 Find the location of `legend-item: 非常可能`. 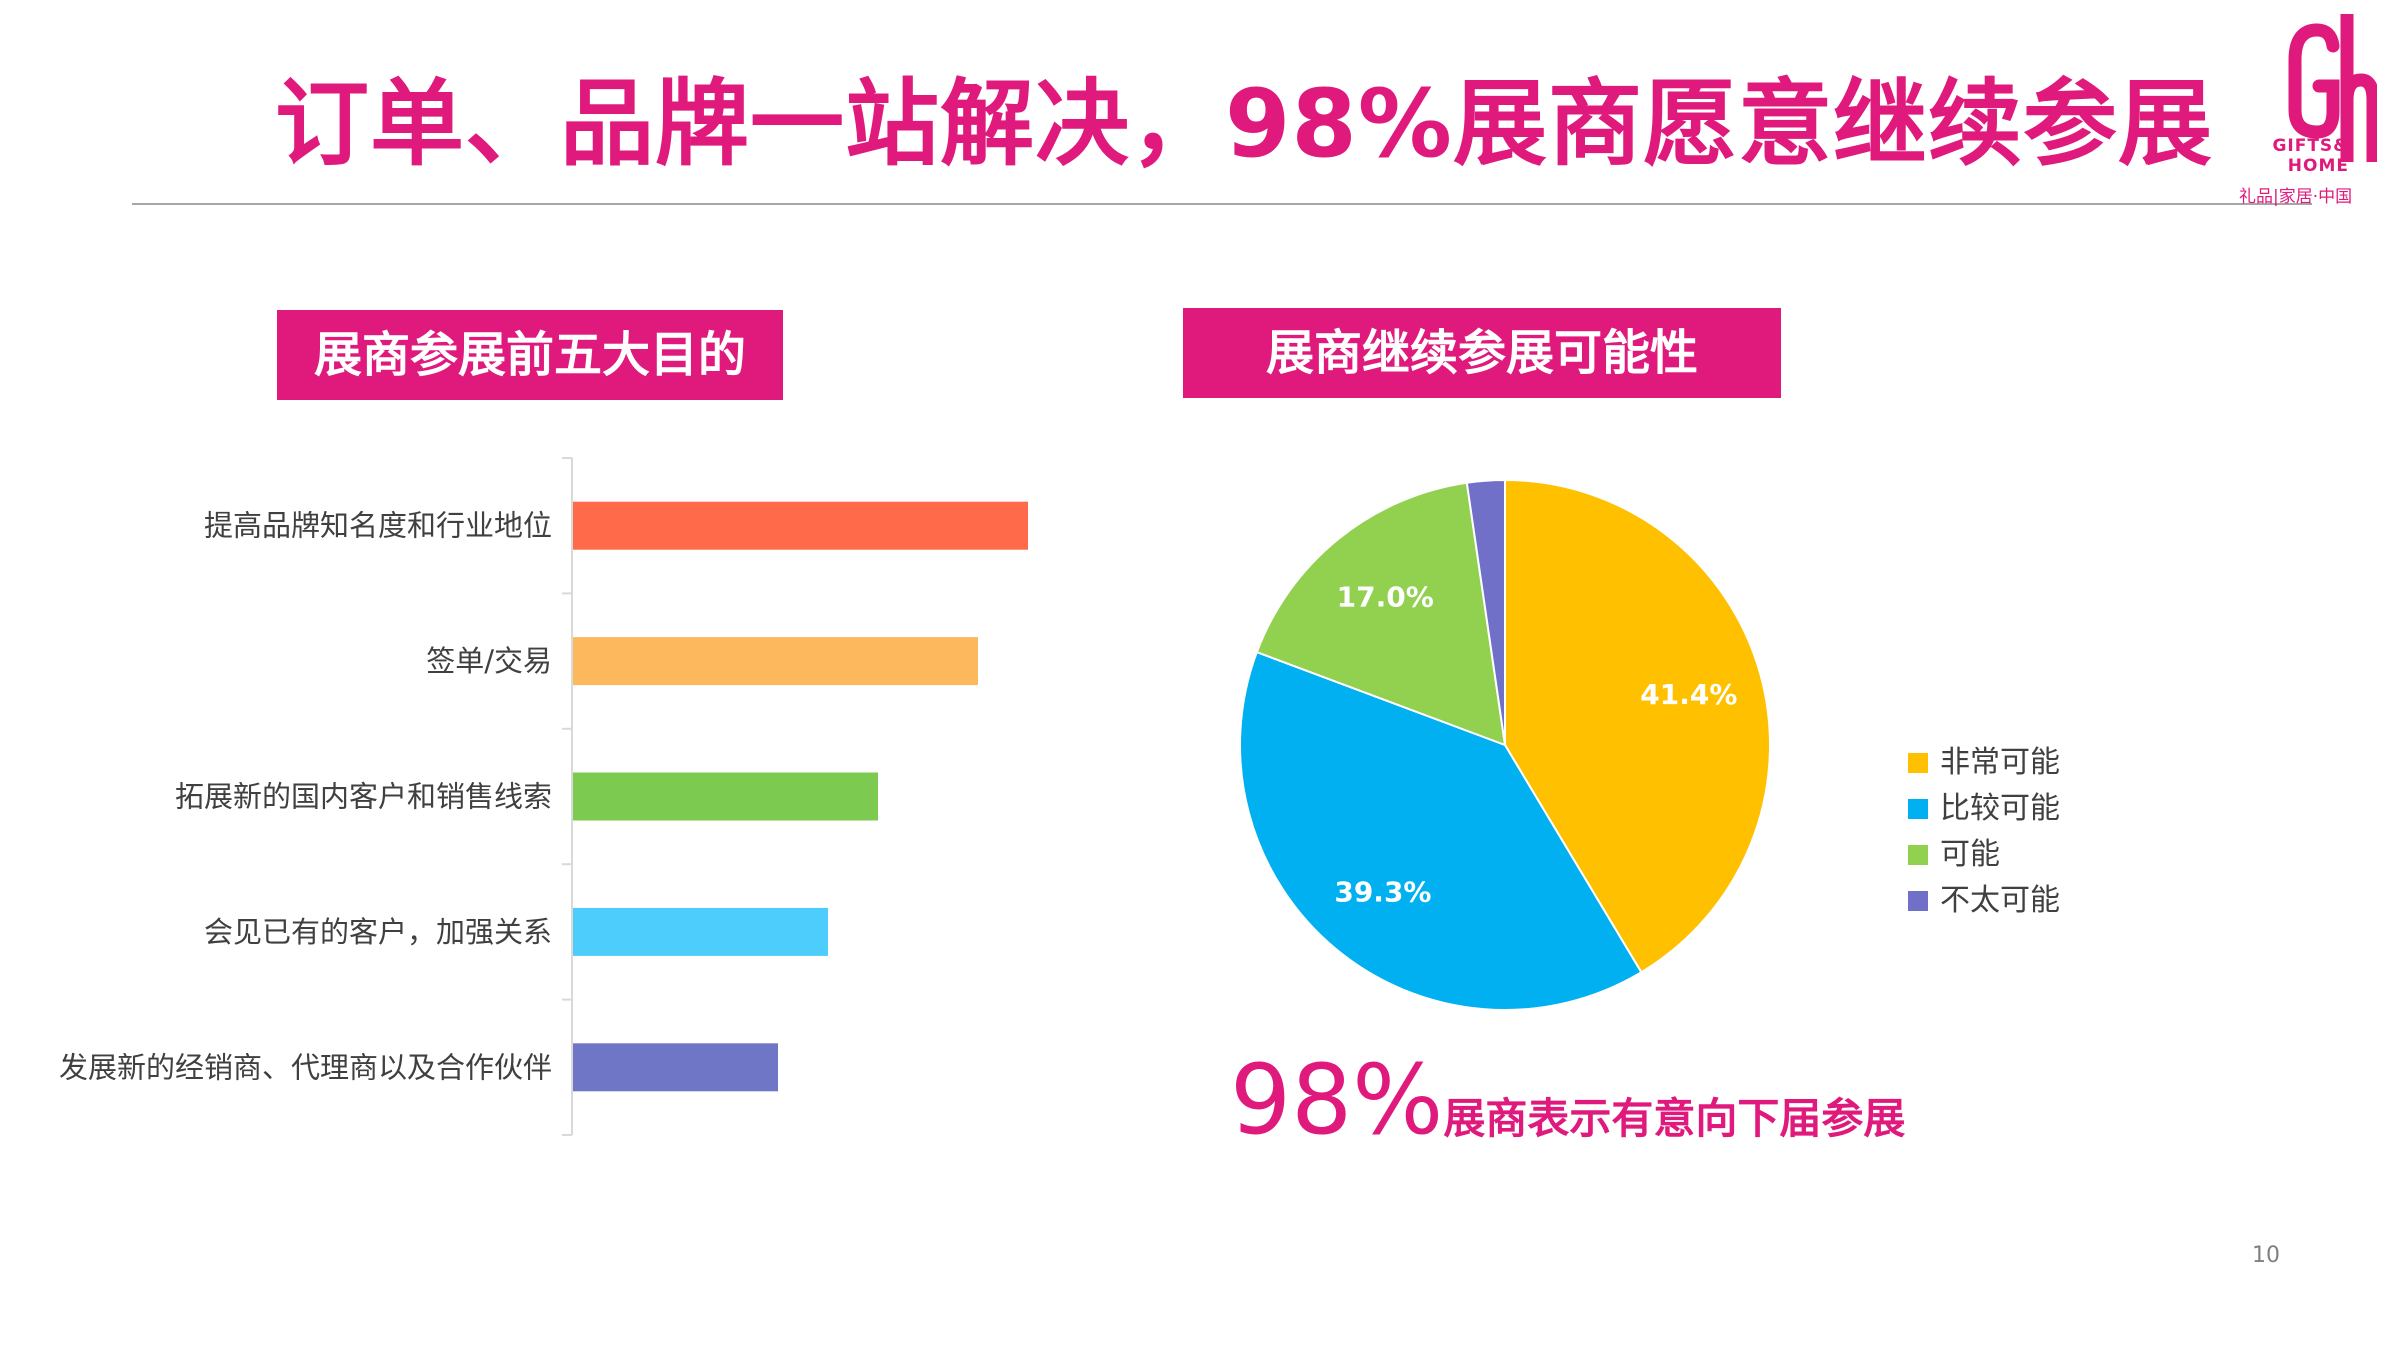

legend-item: 非常可能 is located at coordinates (2008, 763).